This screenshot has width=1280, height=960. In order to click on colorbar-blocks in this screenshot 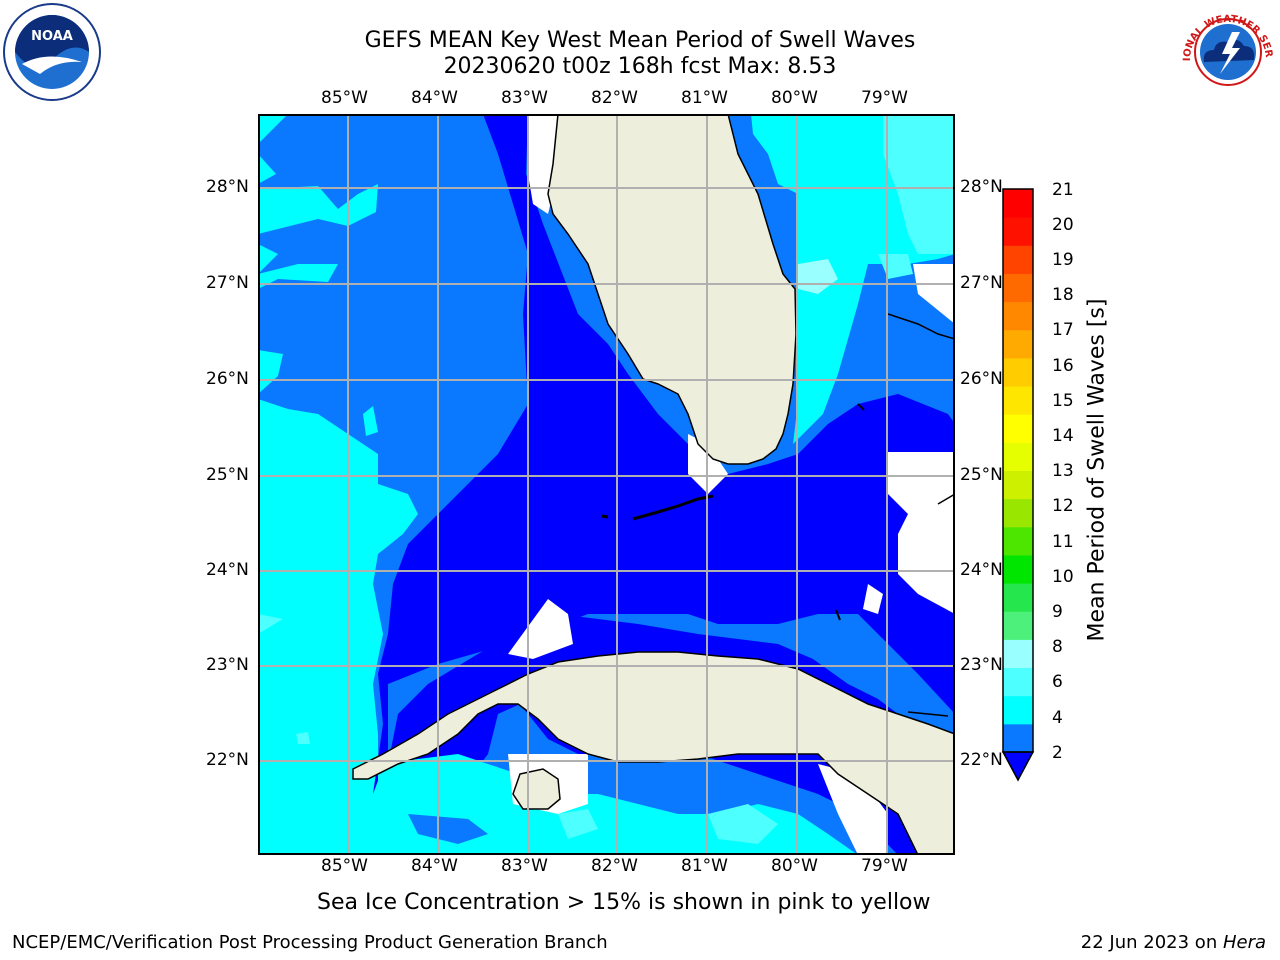, I will do `click(1018, 471)`.